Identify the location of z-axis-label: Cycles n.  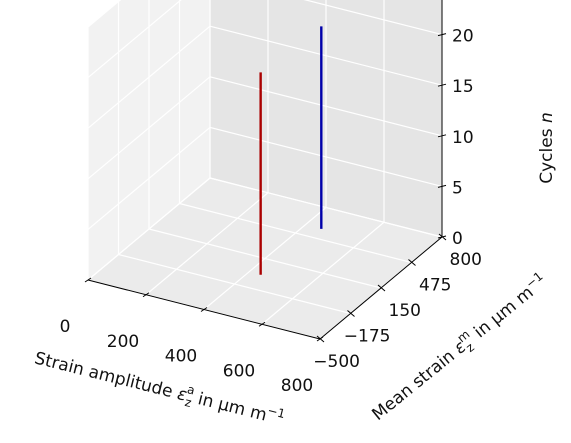
(547, 148).